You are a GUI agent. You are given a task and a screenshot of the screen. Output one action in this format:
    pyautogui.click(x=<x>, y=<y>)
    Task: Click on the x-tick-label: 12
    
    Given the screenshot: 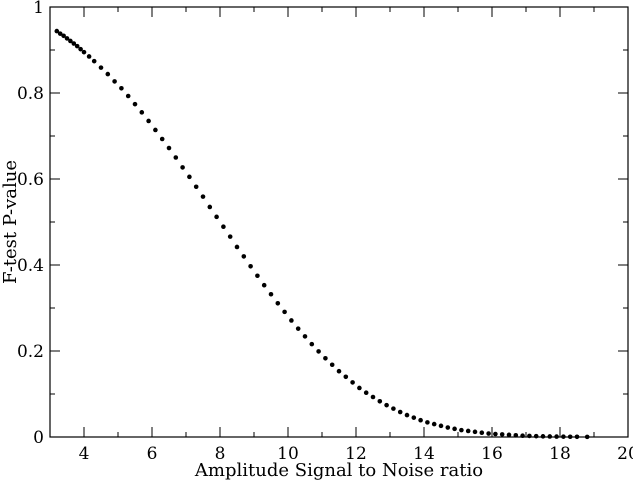 What is the action you would take?
    pyautogui.click(x=356, y=454)
    